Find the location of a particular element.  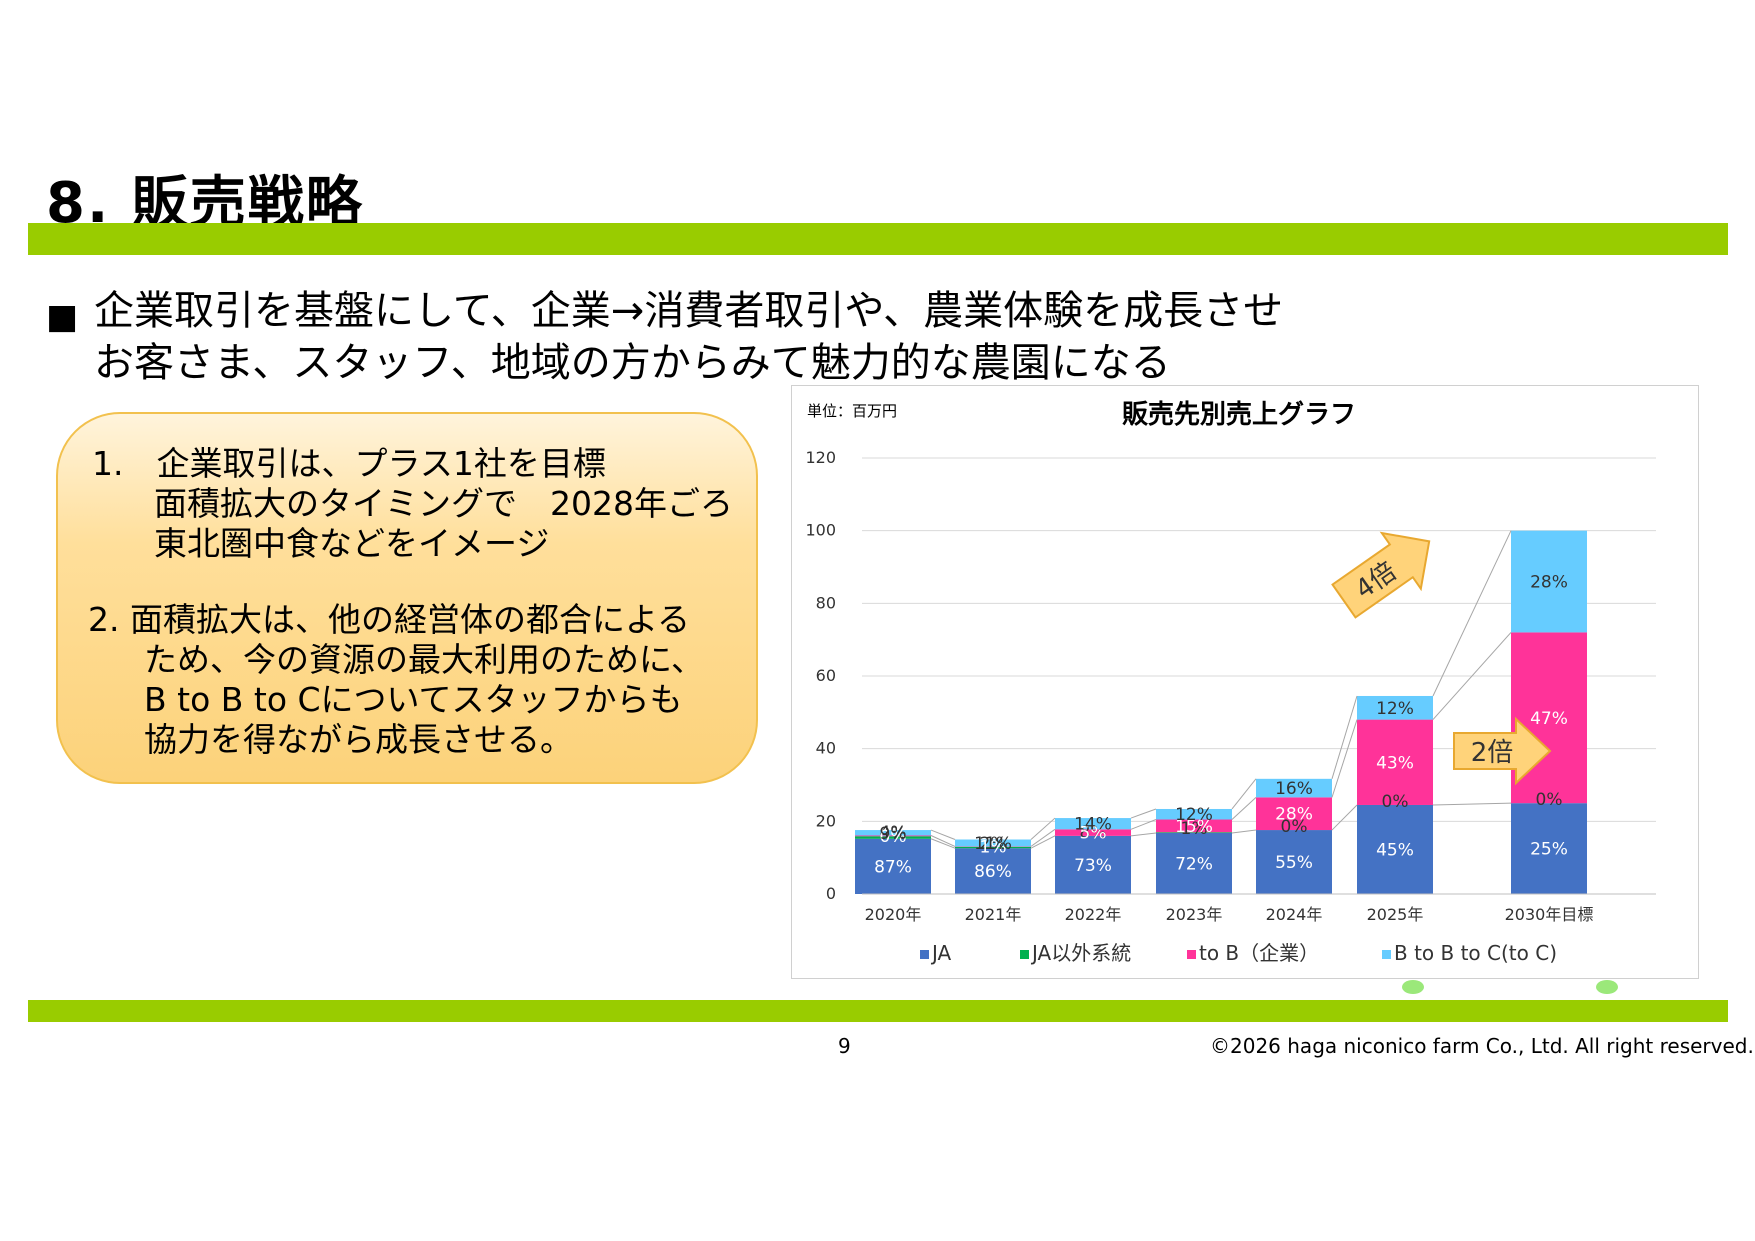

x-tick-label: 2025年 is located at coordinates (1395, 914).